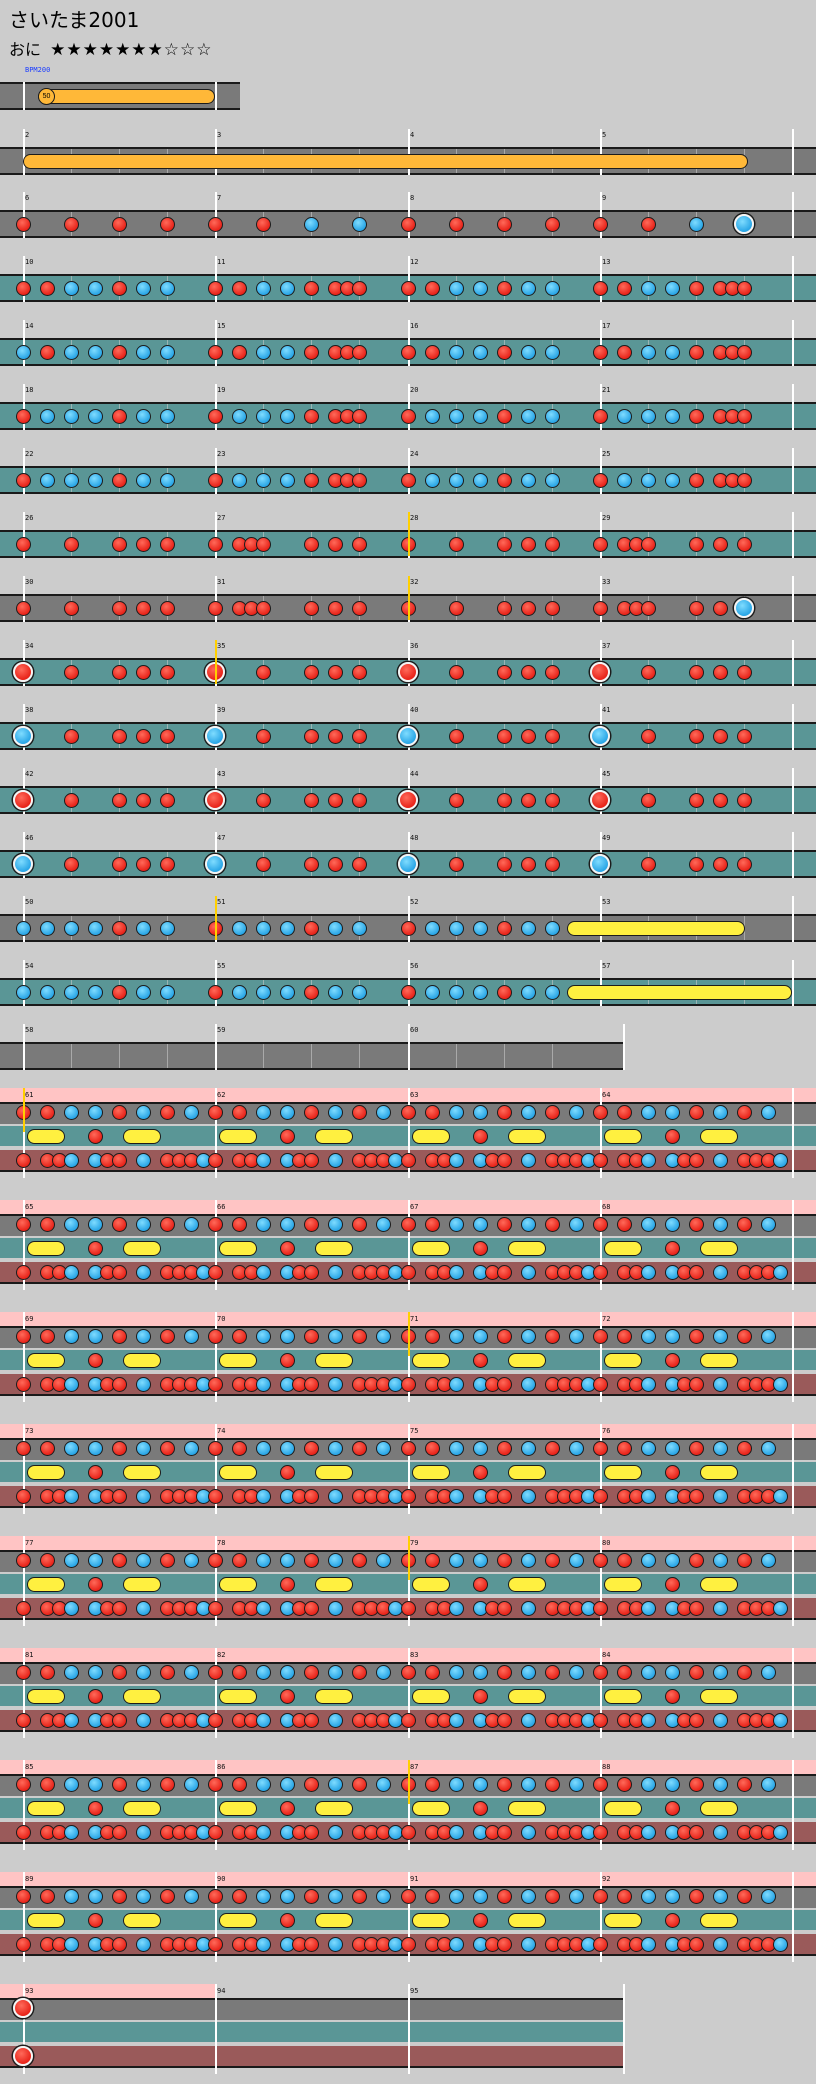  Describe the element at coordinates (606, 454) in the screenshot. I see `measure-number: 25` at that location.